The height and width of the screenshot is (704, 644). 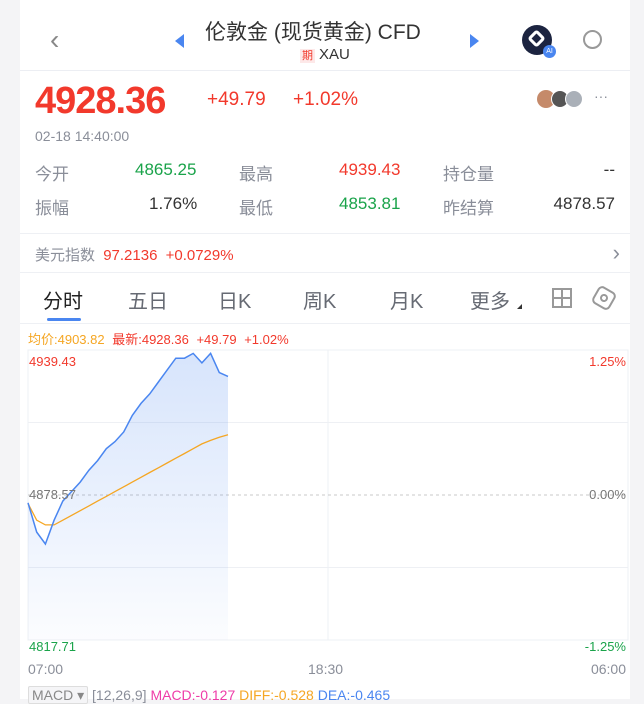 What do you see at coordinates (325, 70) in the screenshot?
I see `header-divider` at bounding box center [325, 70].